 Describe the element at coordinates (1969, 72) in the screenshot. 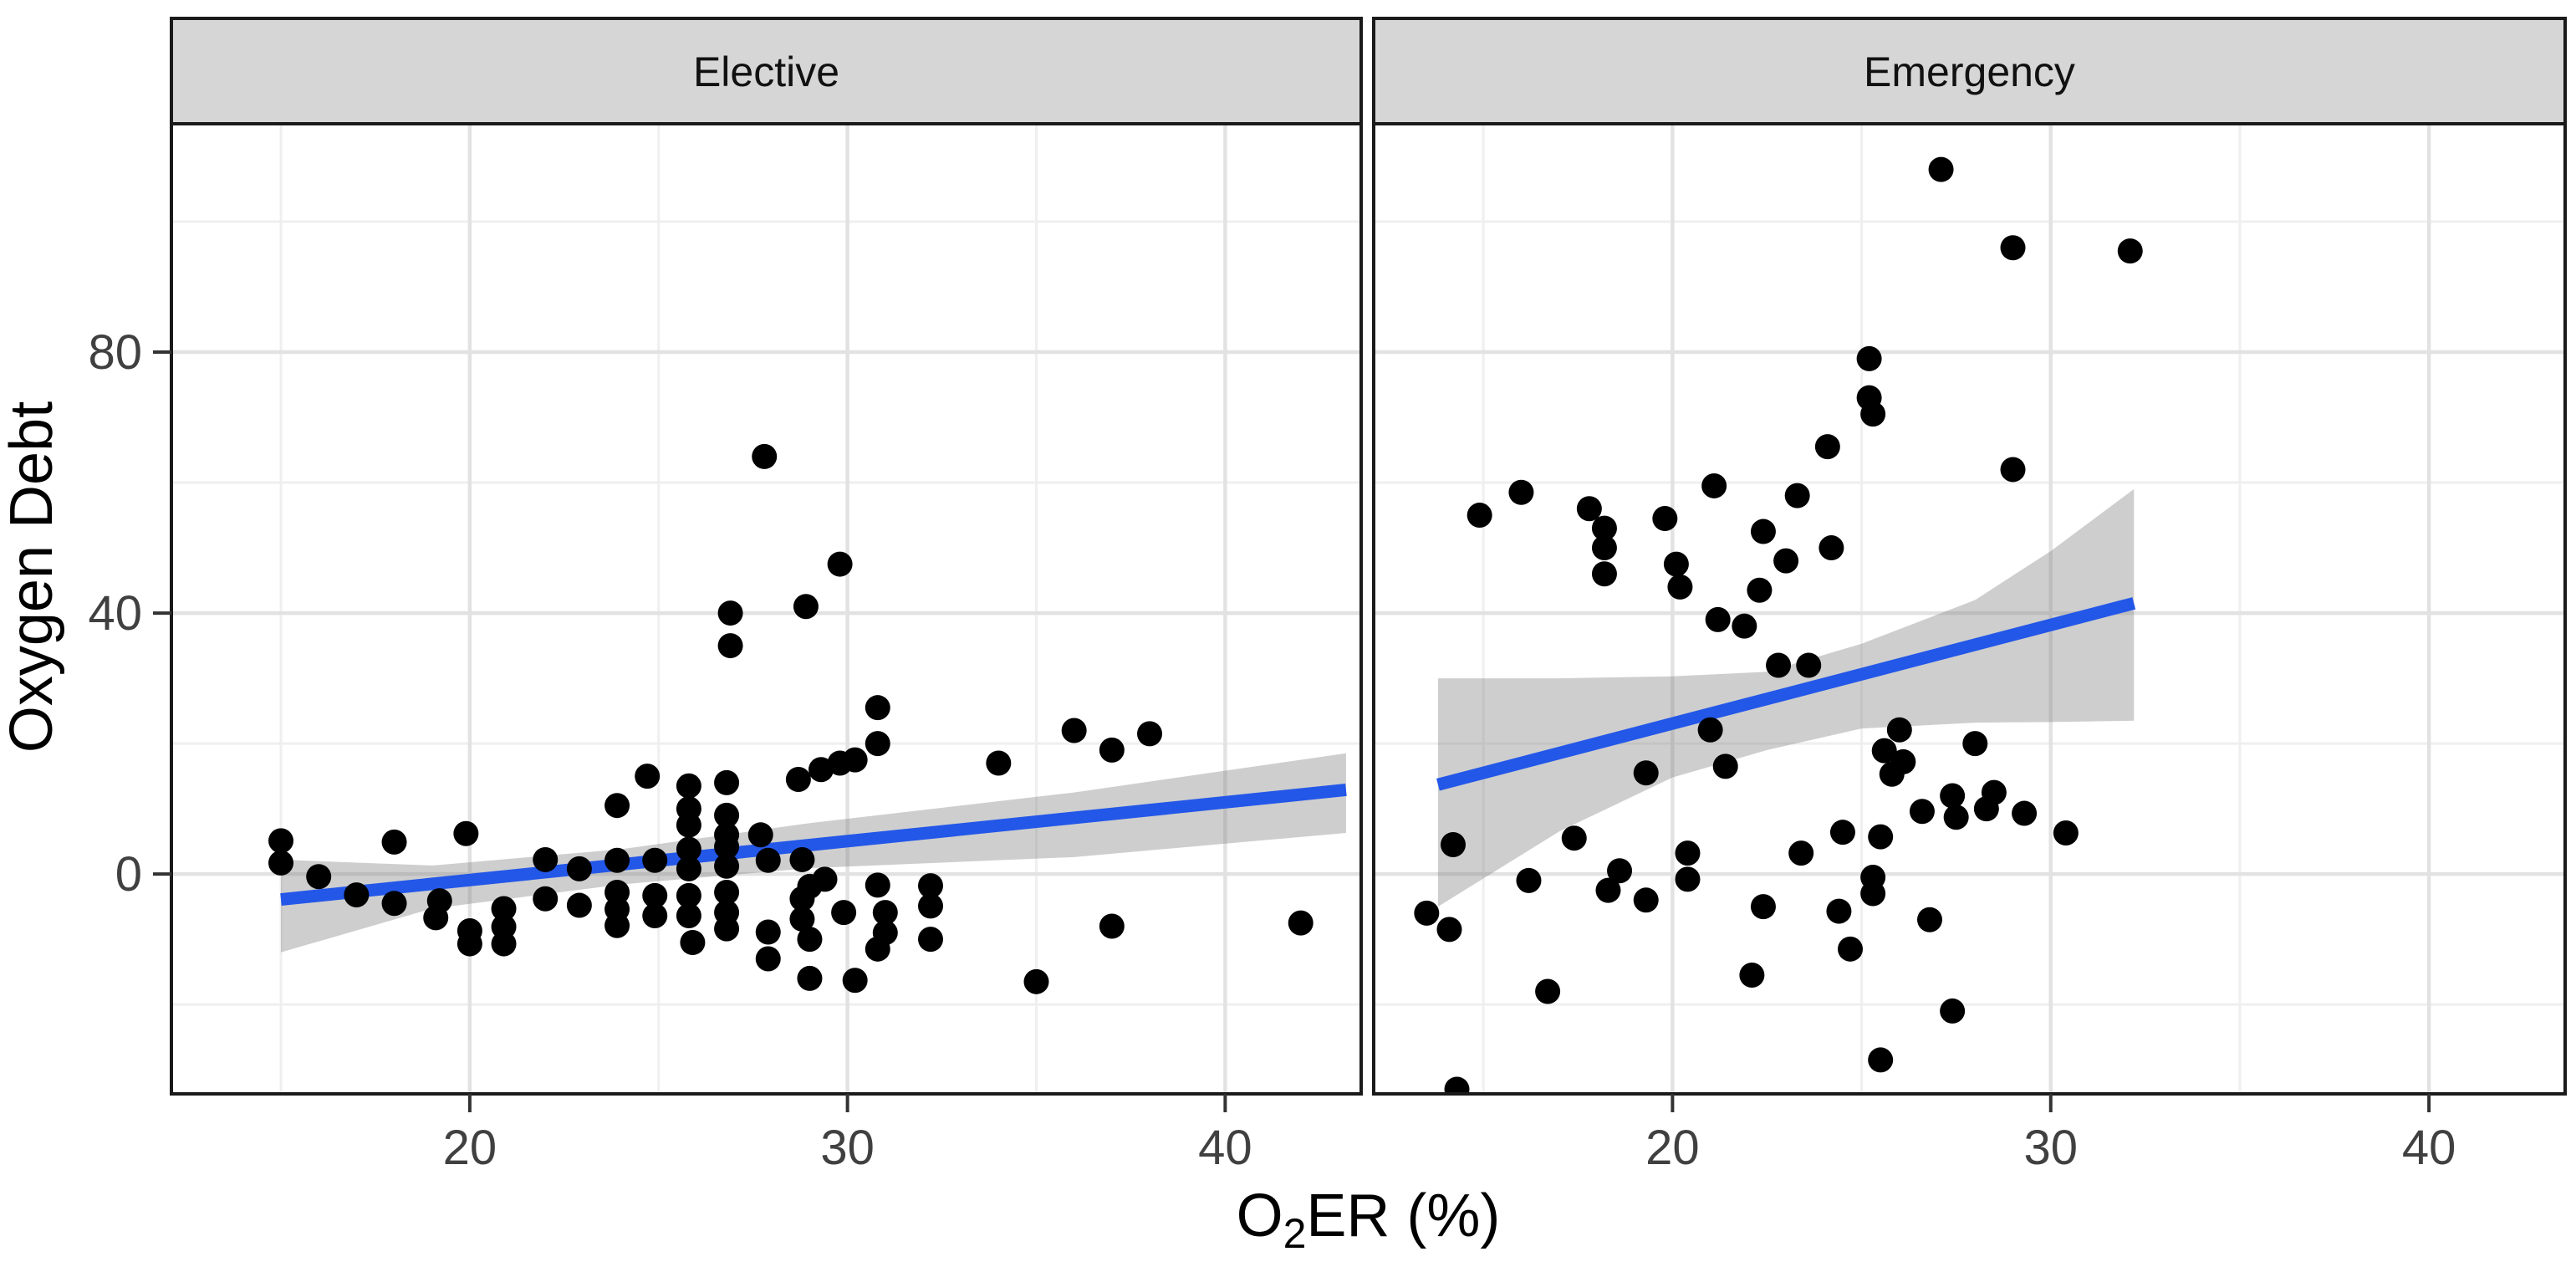

I see `facet-strip-label: Emergency` at that location.